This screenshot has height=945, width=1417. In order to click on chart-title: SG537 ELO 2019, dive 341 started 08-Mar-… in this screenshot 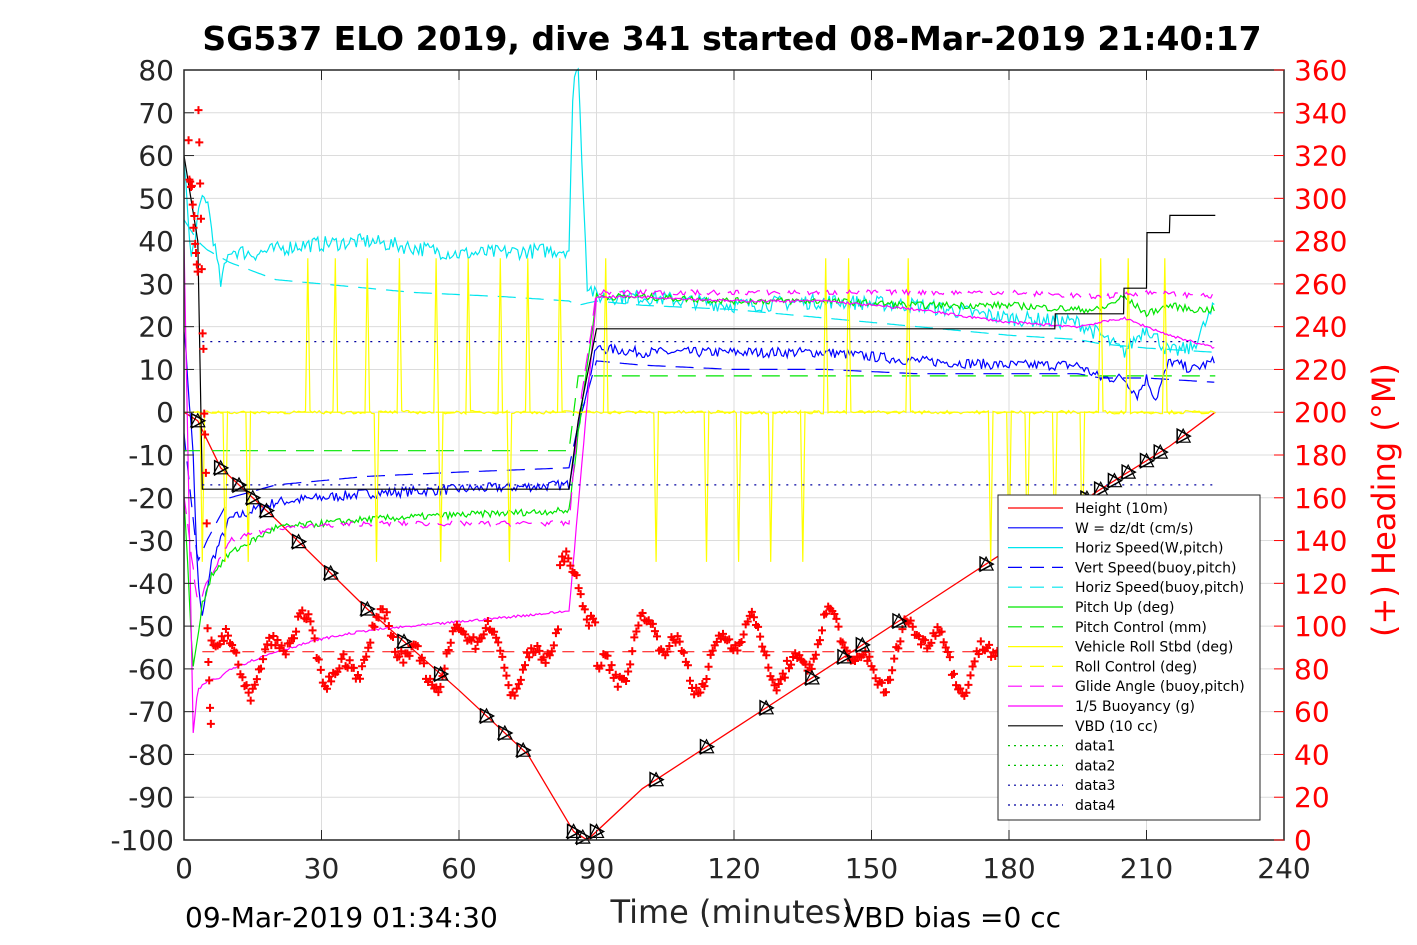, I will do `click(731, 38)`.